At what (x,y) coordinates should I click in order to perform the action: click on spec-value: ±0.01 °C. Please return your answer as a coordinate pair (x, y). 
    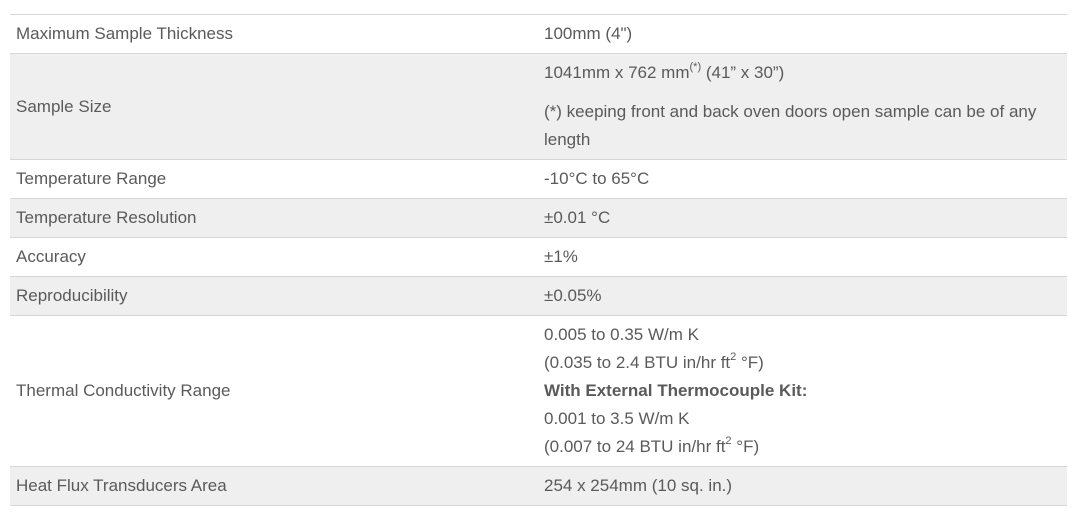
    Looking at the image, I should click on (805, 218).